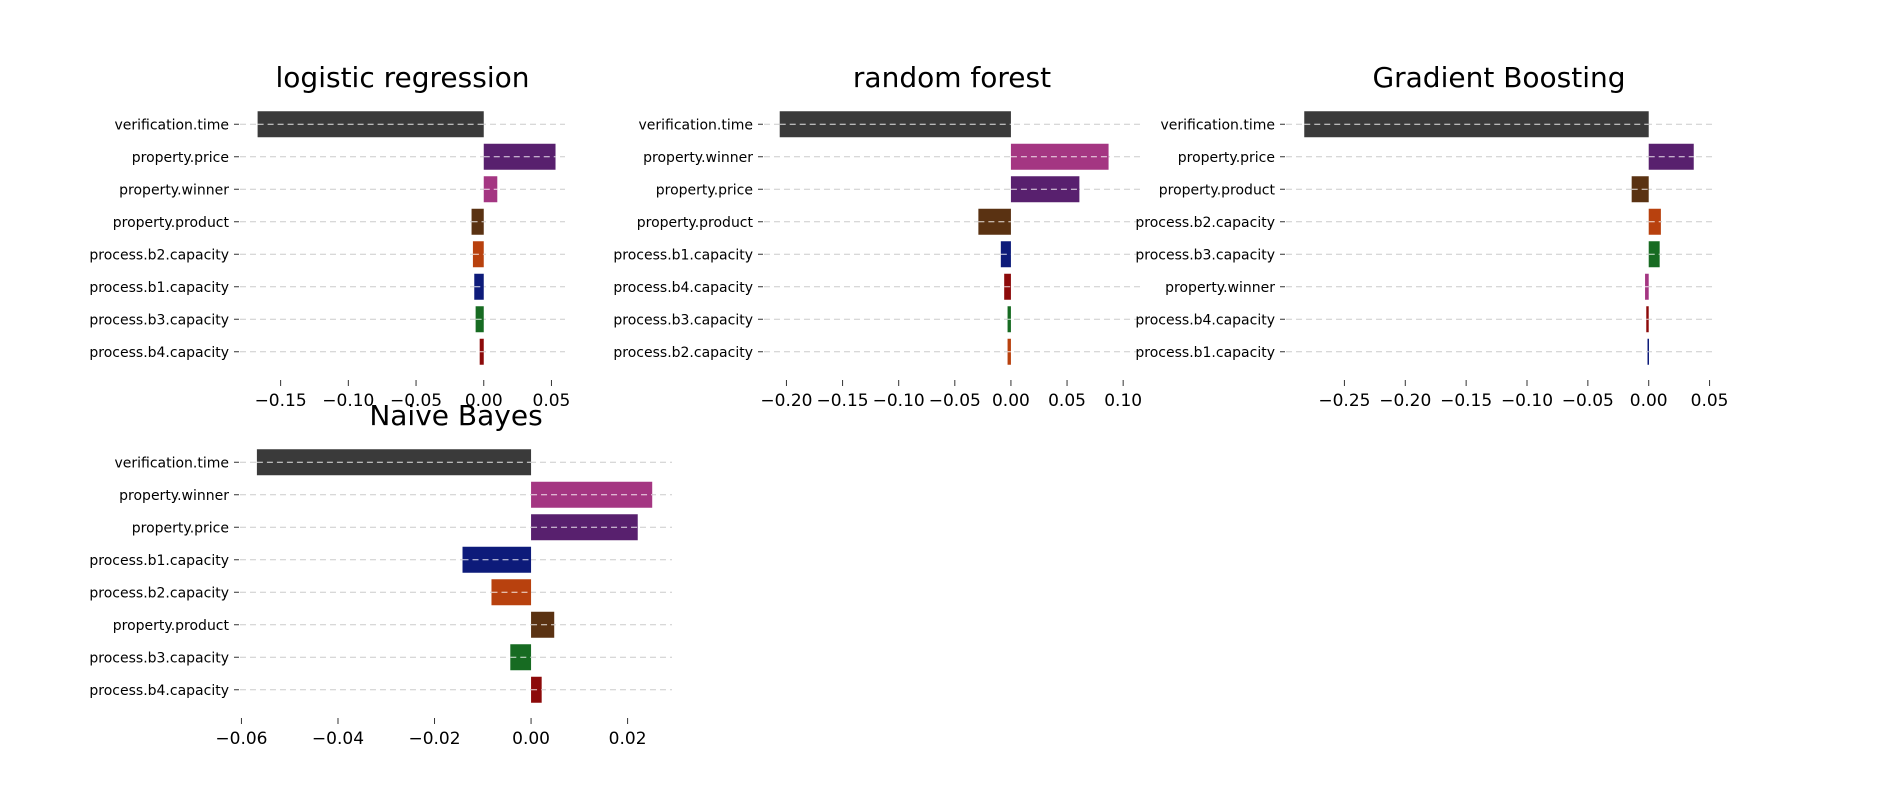  I want to click on x-tick-label: 0.10, so click(1123, 401).